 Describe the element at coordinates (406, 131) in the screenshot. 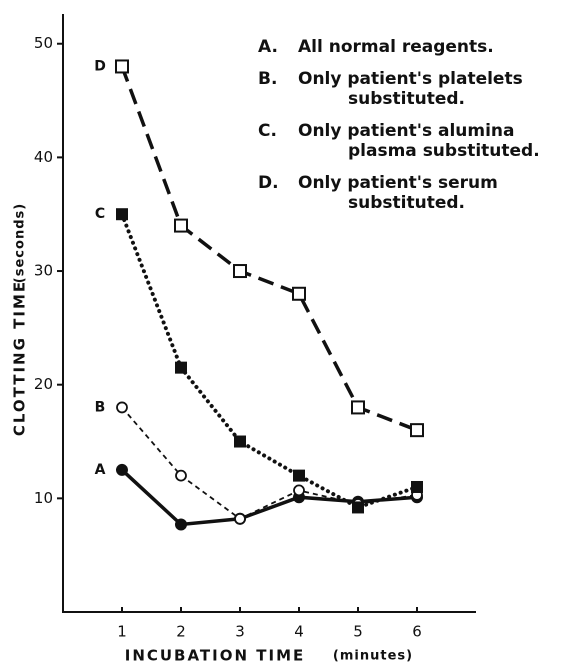

I see `legend-text: Only patient's alumina` at that location.